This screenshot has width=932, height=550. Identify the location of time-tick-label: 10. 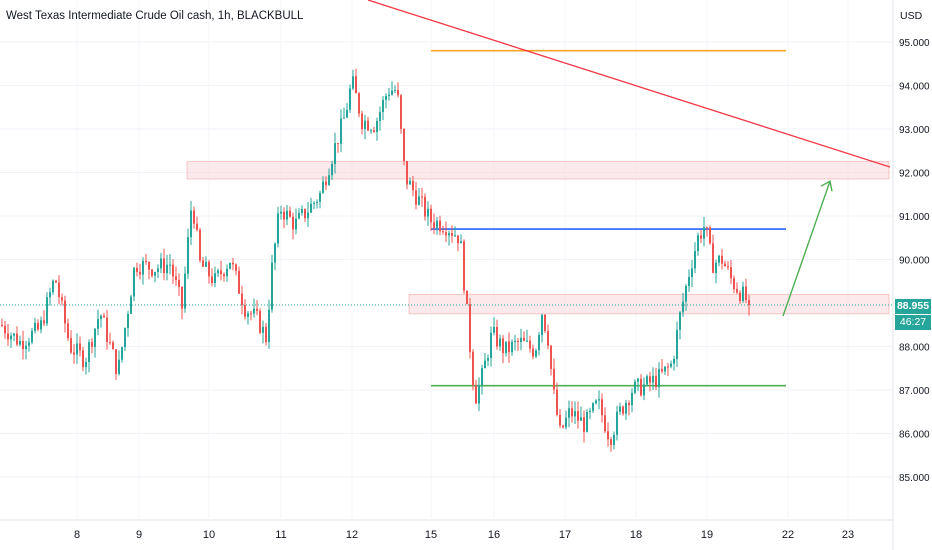
(209, 535).